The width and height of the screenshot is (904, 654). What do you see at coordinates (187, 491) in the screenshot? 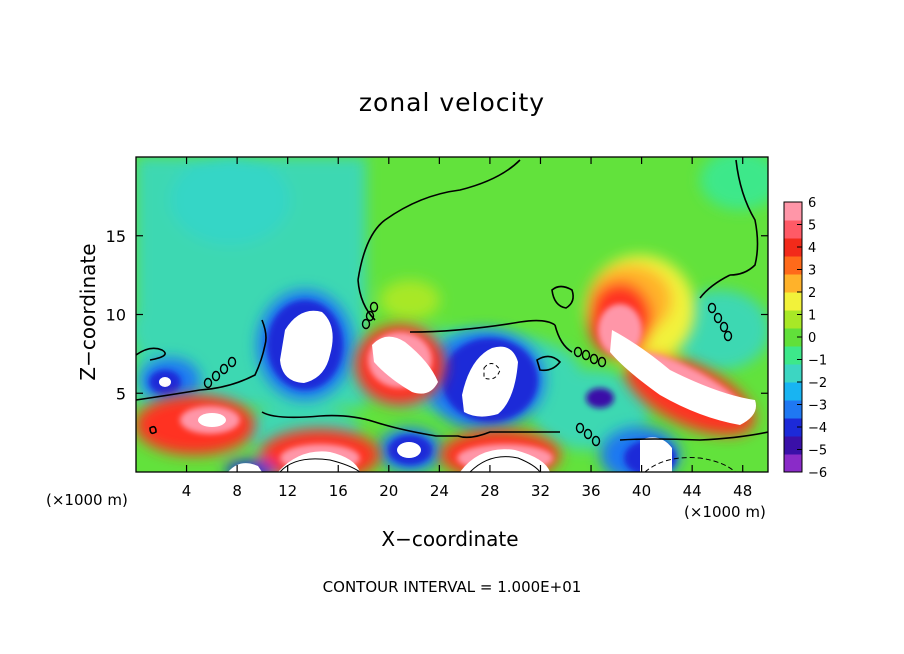
I see `x-tick-label: 4` at bounding box center [187, 491].